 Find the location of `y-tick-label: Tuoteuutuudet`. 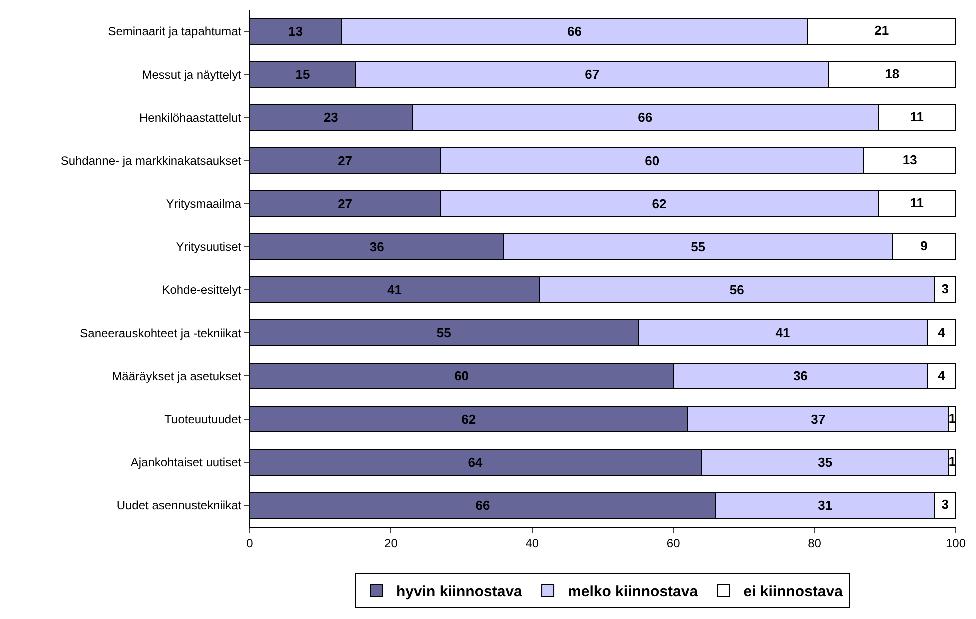

y-tick-label: Tuoteuutuudet is located at coordinates (203, 419).